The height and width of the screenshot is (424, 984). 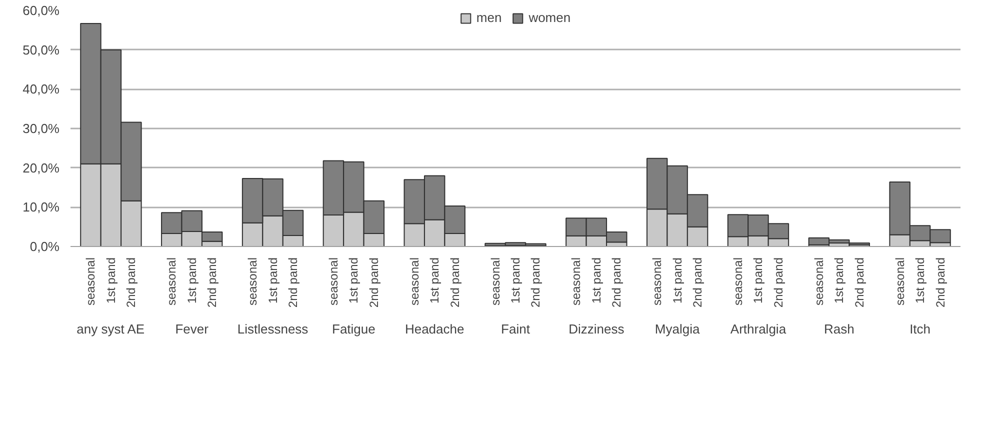 I want to click on legend-label: men, so click(x=489, y=17).